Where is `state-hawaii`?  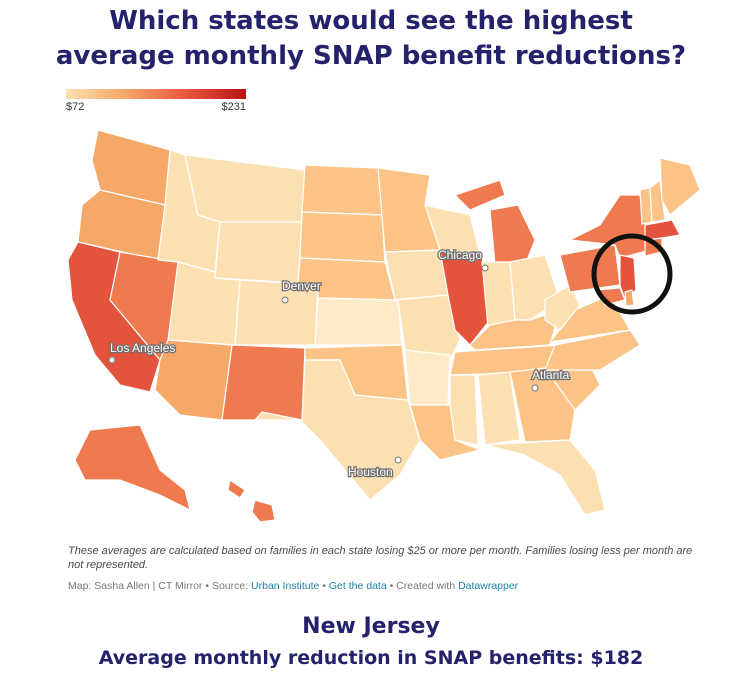
state-hawaii is located at coordinates (251, 501).